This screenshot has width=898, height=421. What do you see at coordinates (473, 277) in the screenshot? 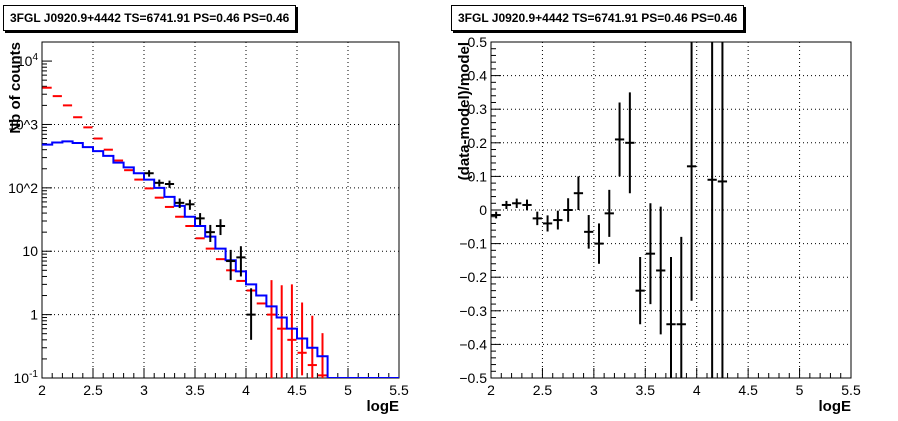
I see `y-tick-label: −0.2` at bounding box center [473, 277].